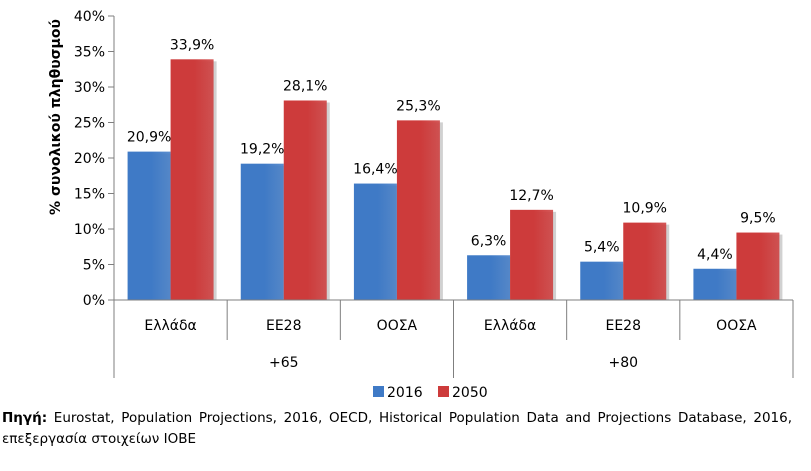 Image resolution: width=811 pixels, height=471 pixels. What do you see at coordinates (450, 344) in the screenshot?
I see `x-axis: Ελλάδα ΕΕ28 ΟΟΣΑ Ελλάδα ΕΕ28 ΟΟΣΑ +65 +80` at bounding box center [450, 344].